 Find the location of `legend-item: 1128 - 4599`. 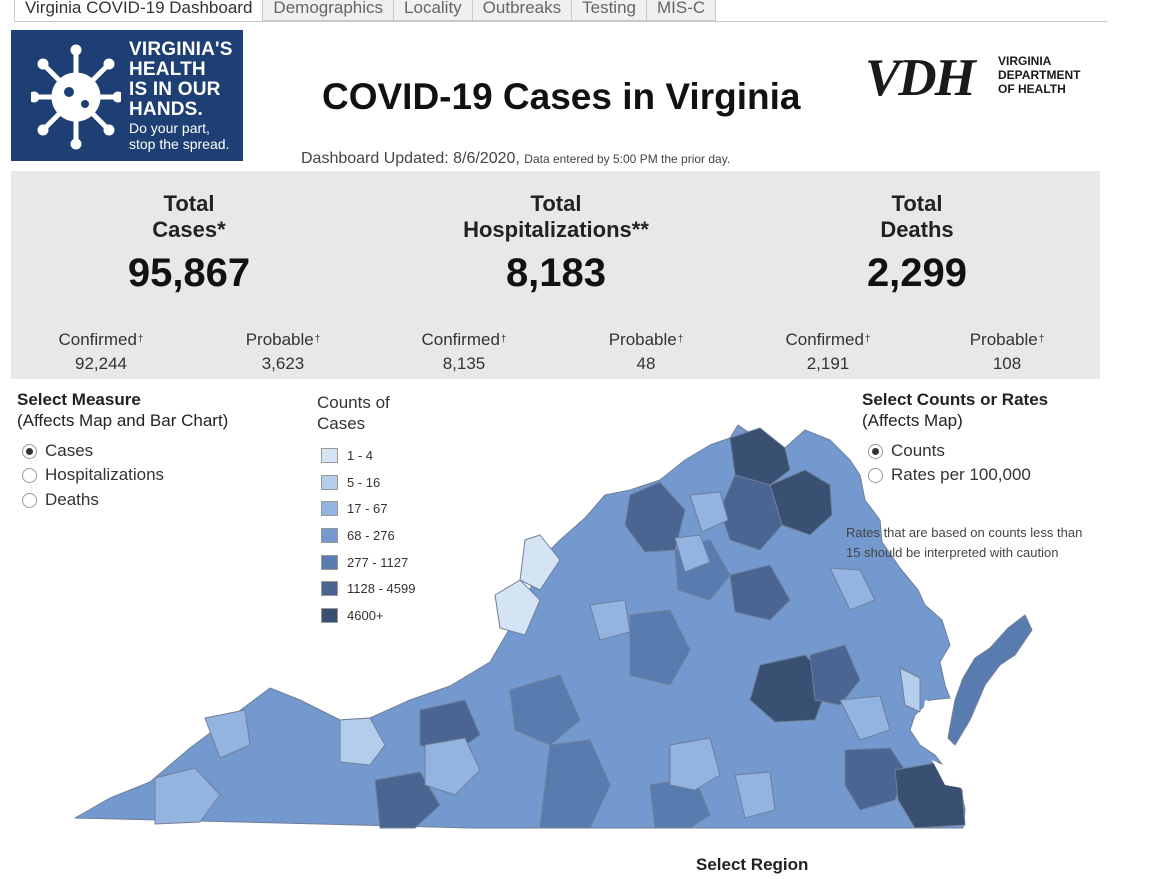

legend-item: 1128 - 4599 is located at coordinates (368, 588).